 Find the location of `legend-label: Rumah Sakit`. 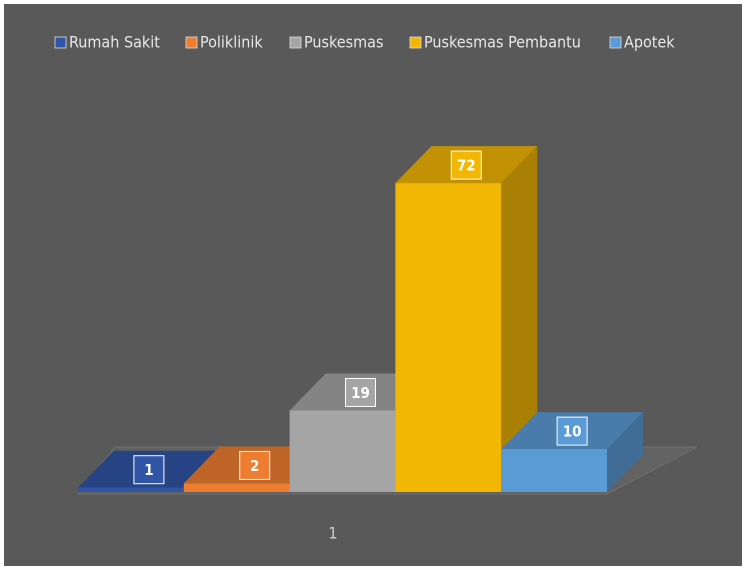

legend-label: Rumah Sakit is located at coordinates (114, 42).